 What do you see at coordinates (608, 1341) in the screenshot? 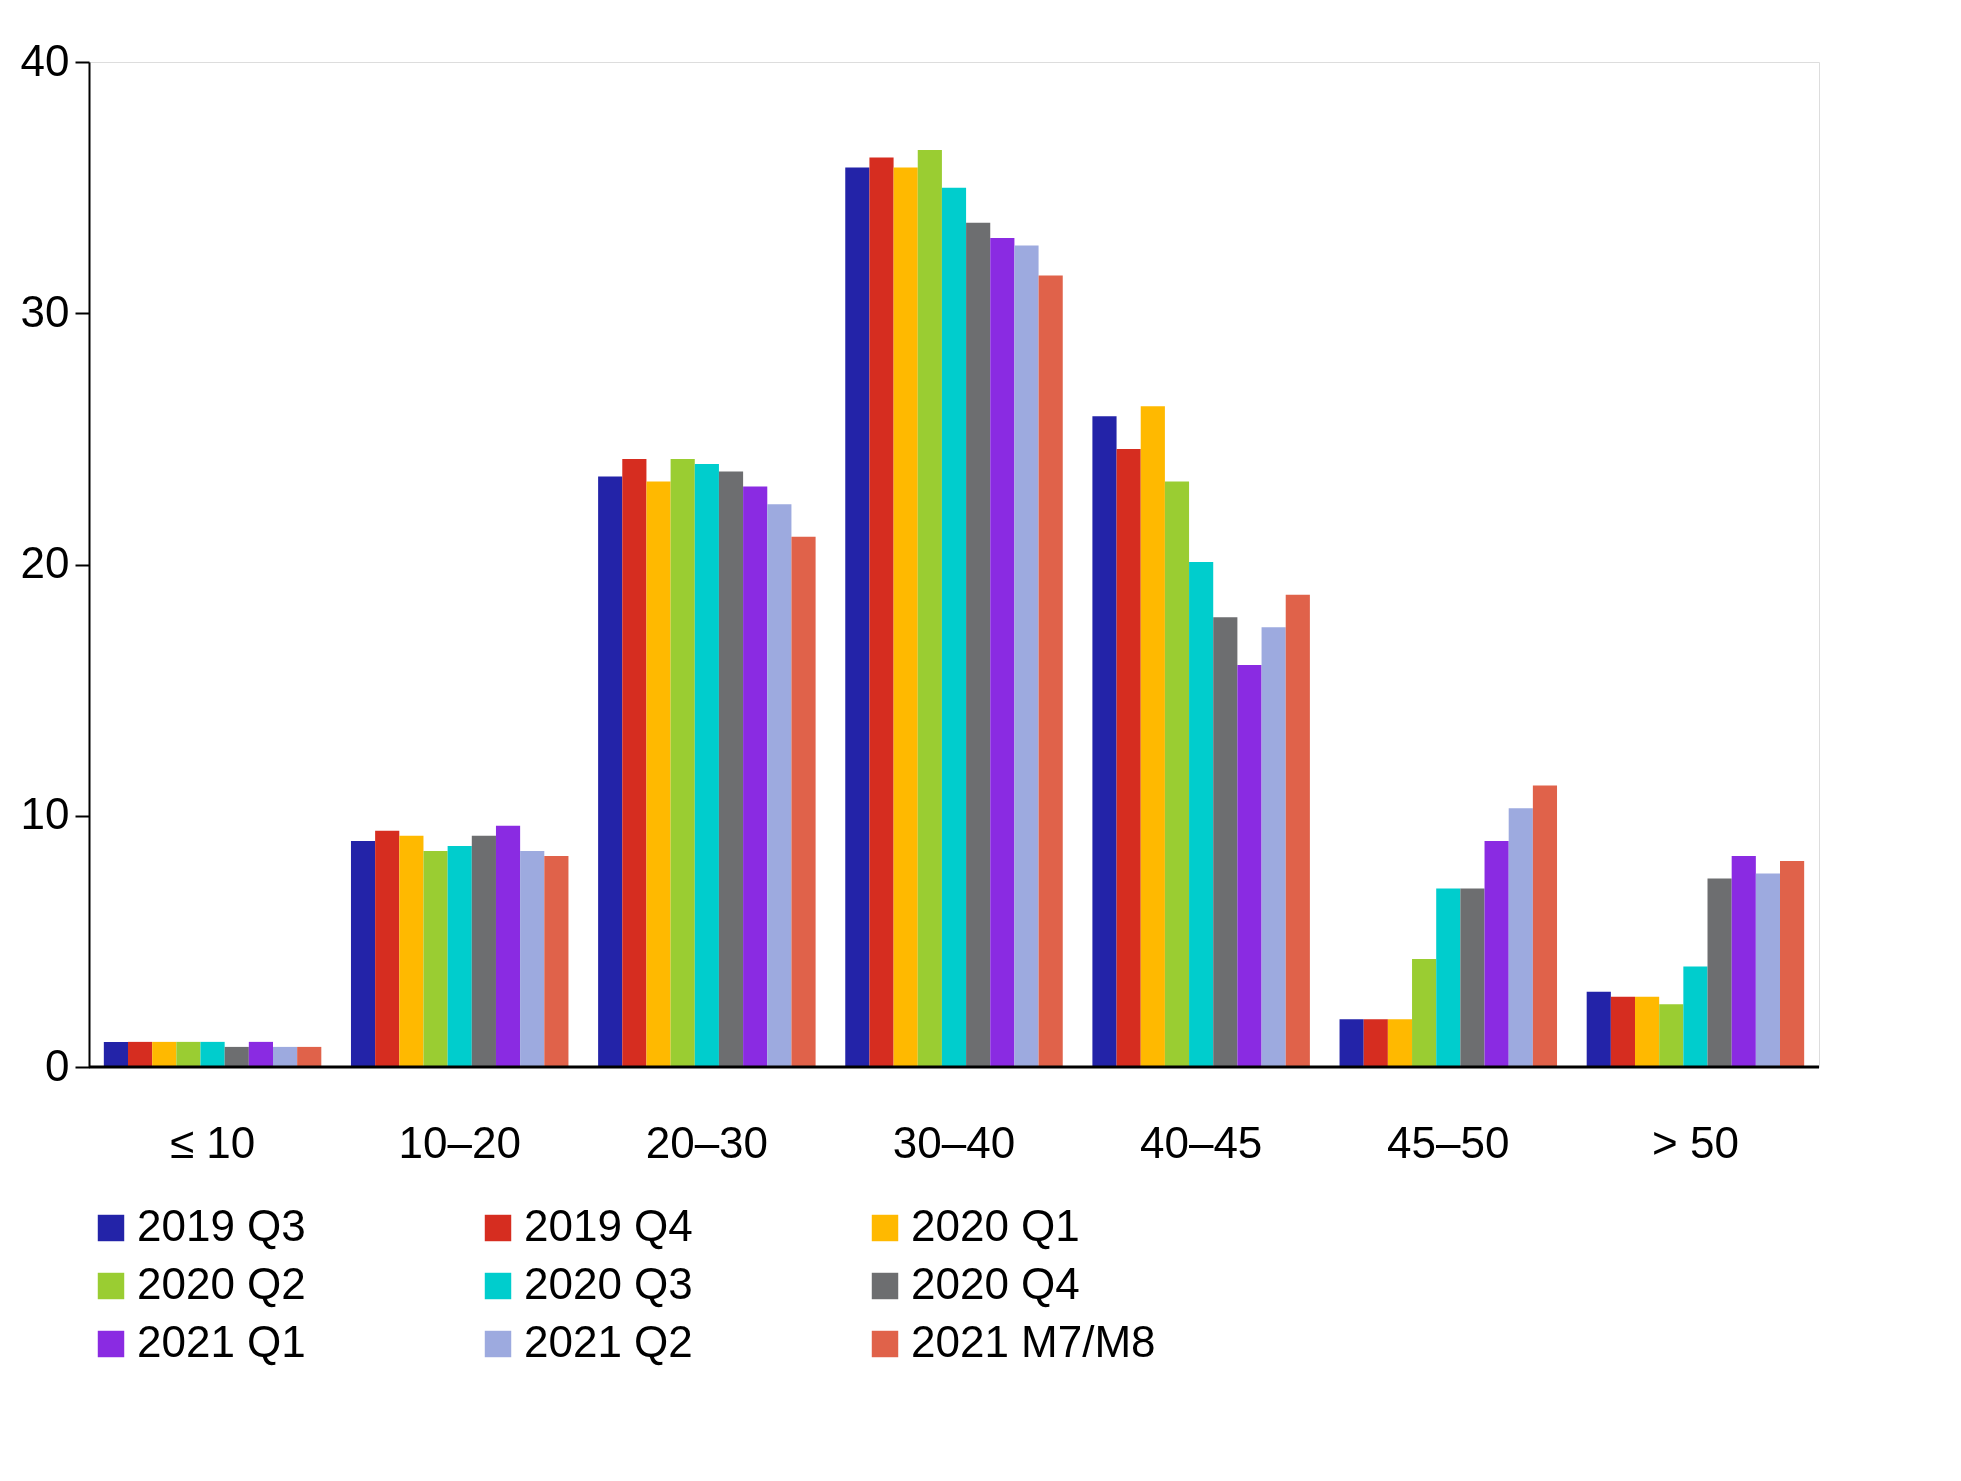
I see `legend-label: 2021 Q2` at bounding box center [608, 1341].